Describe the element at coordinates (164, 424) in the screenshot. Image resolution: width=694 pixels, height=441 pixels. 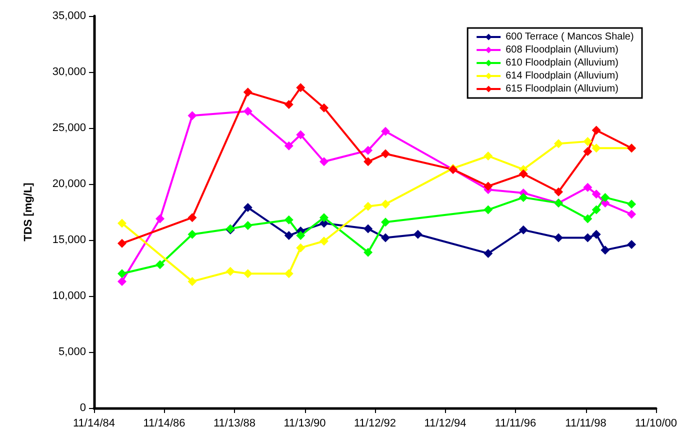
I see `x-tick-label: 11/14/86` at that location.